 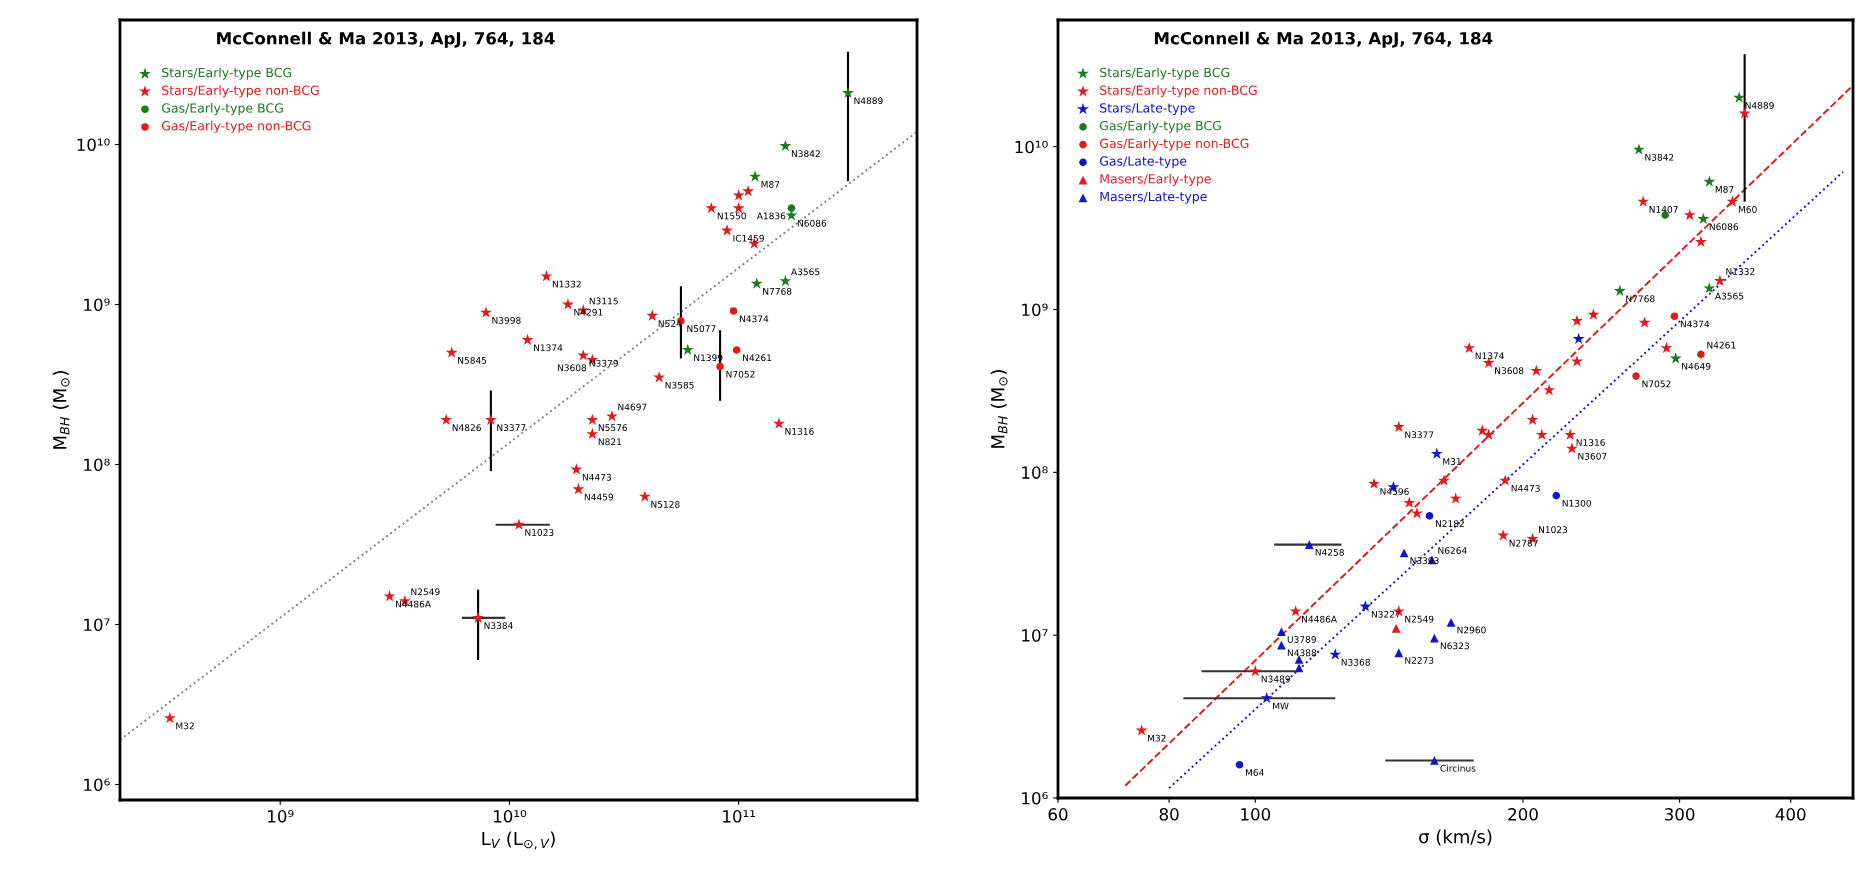 What do you see at coordinates (701, 329) in the screenshot?
I see `annotation: N5077` at bounding box center [701, 329].